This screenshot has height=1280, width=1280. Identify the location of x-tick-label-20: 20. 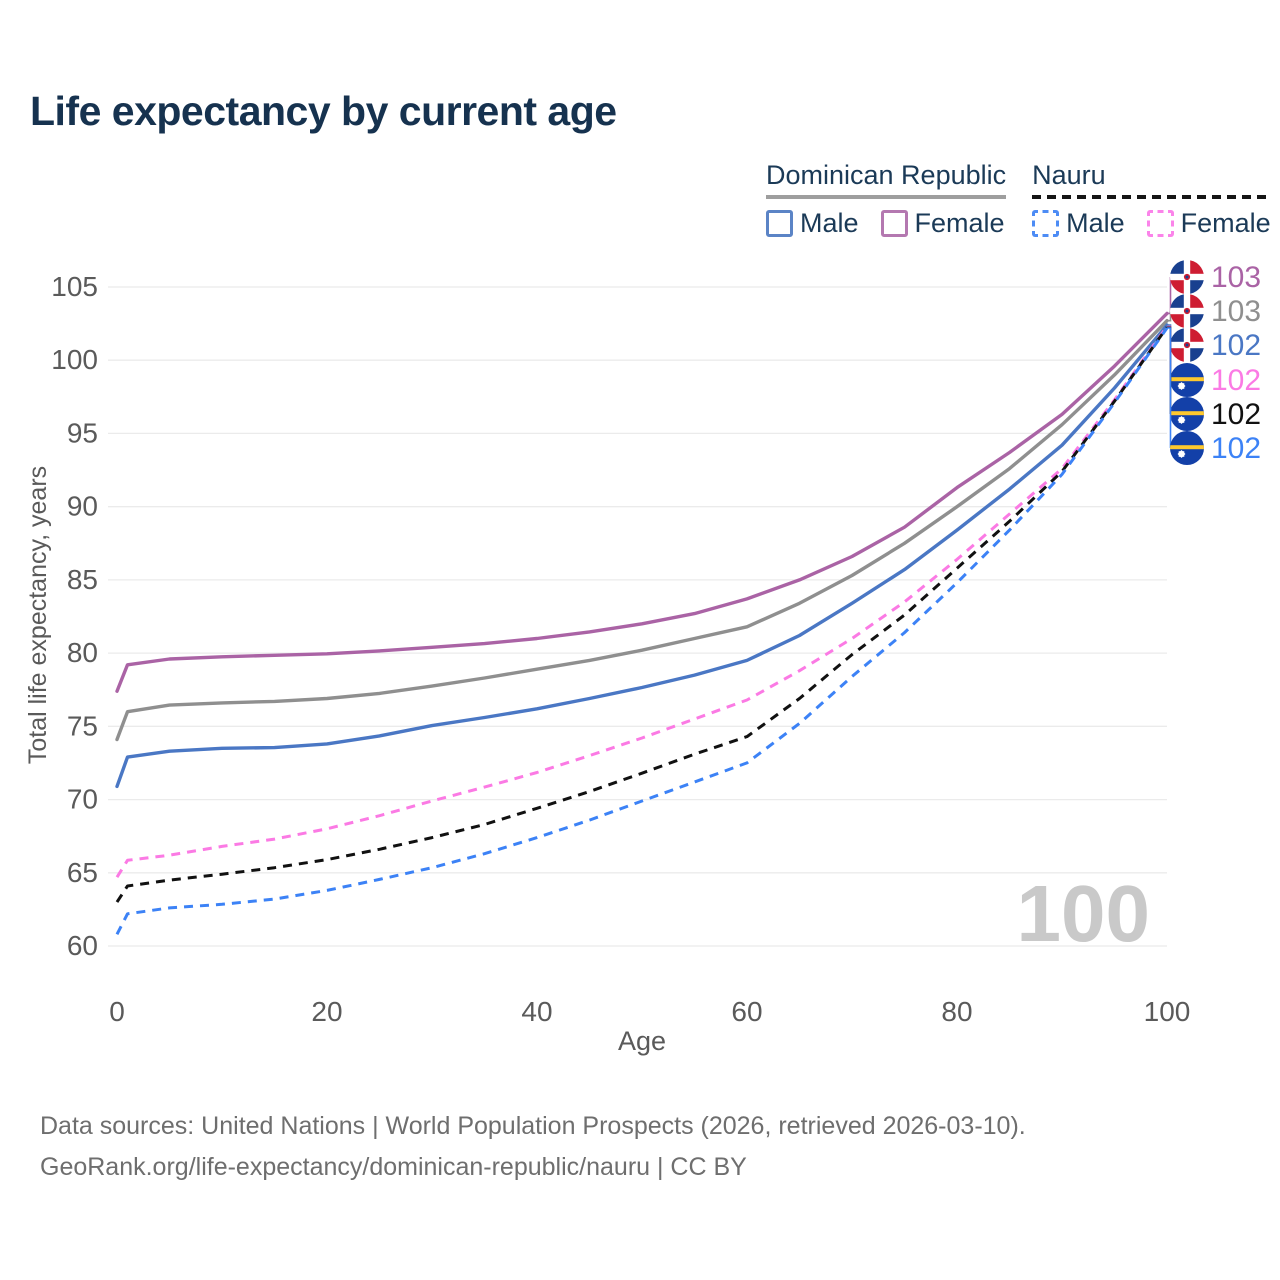
(326, 1011).